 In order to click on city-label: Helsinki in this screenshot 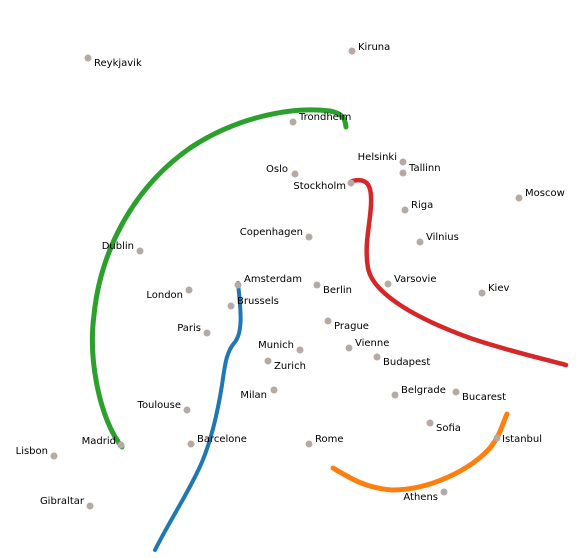, I will do `click(377, 157)`.